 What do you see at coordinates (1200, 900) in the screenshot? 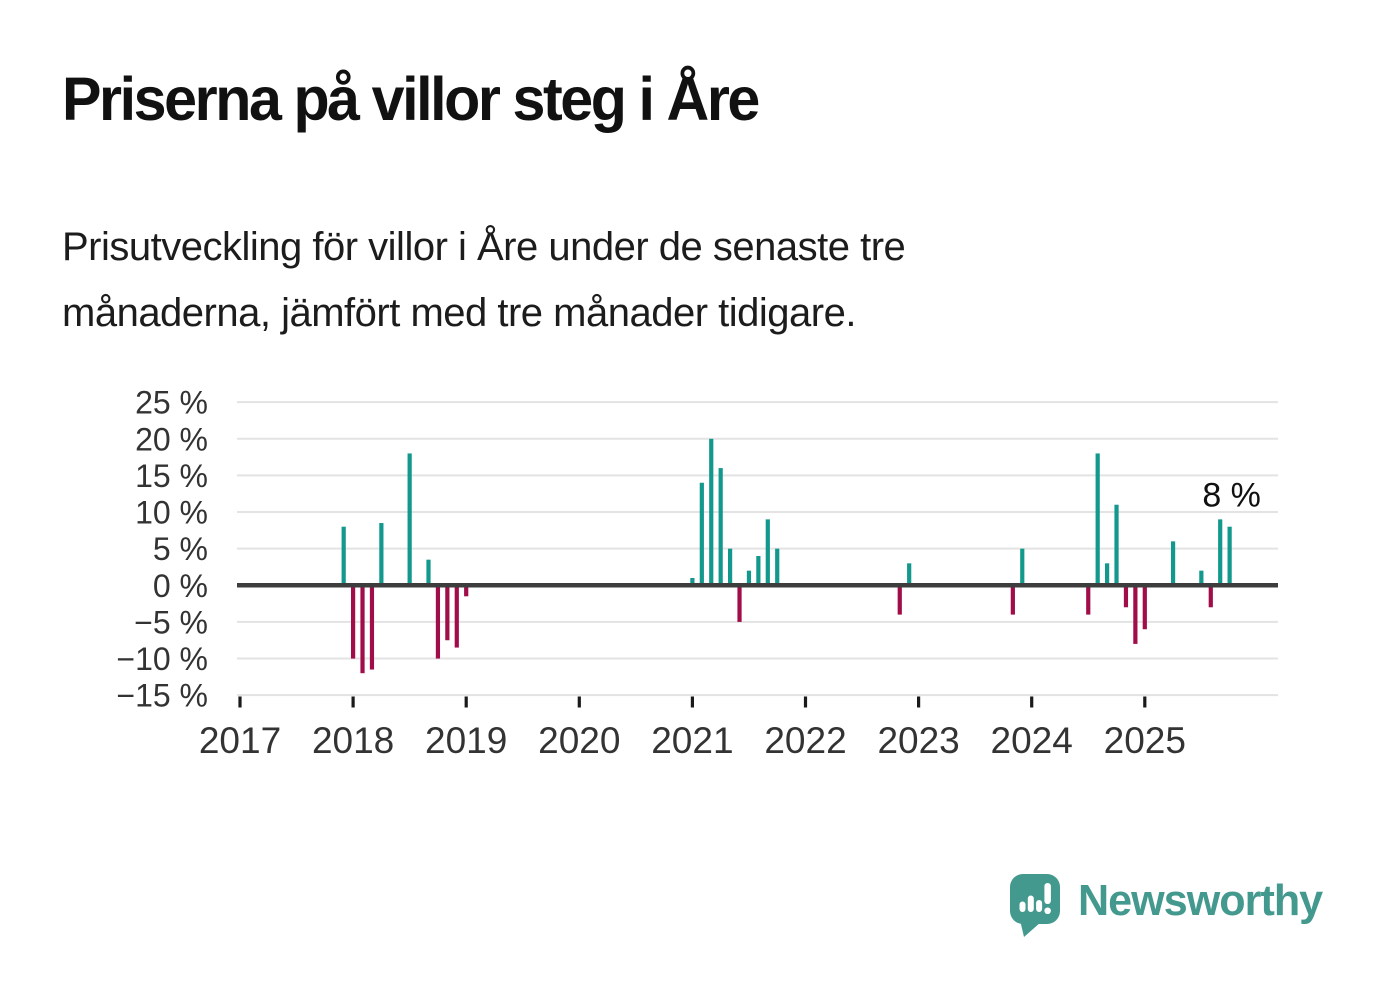
I see `logo-wordmark: Newsworthy` at bounding box center [1200, 900].